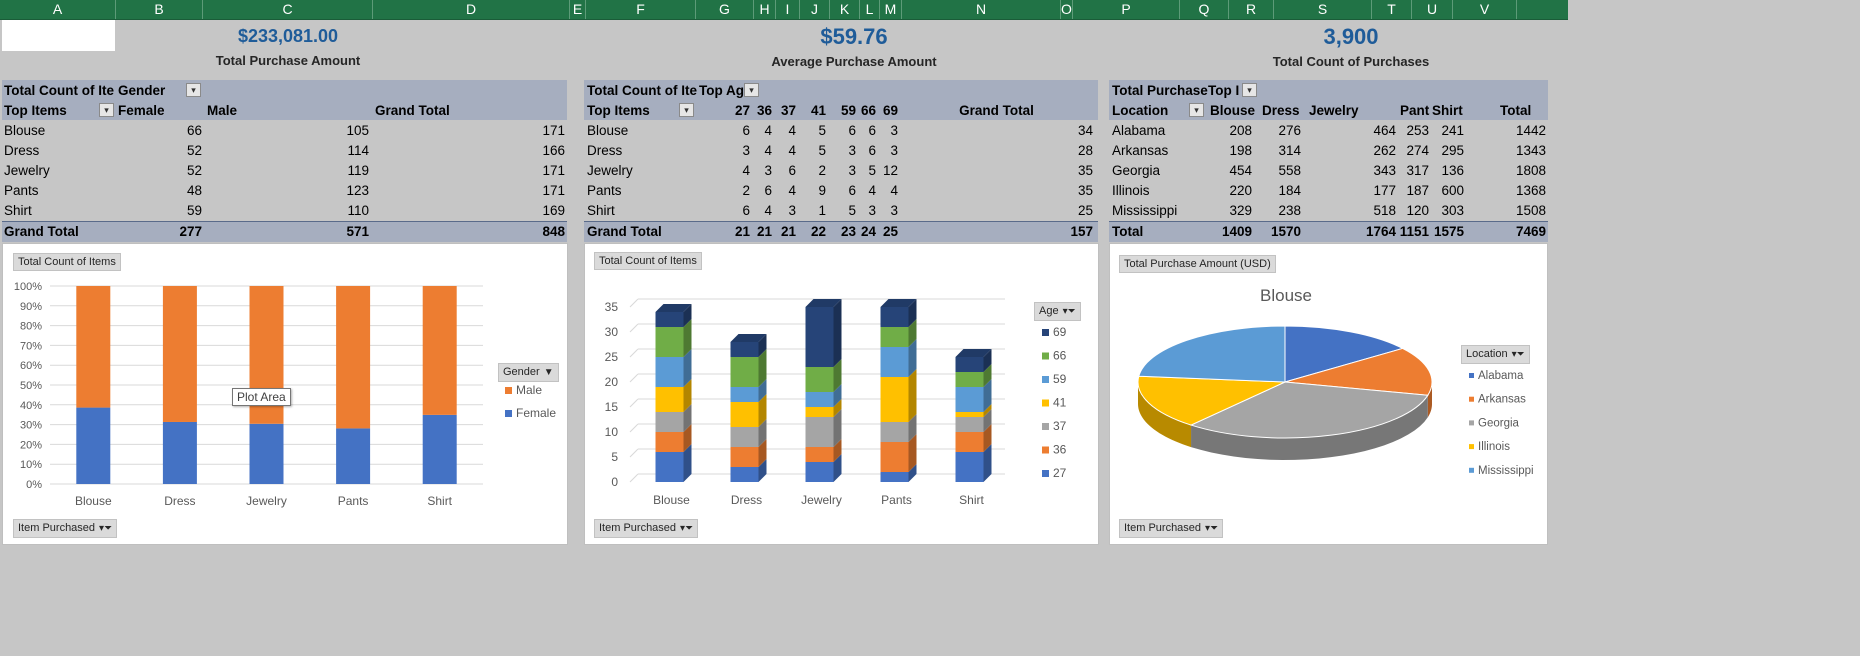 The height and width of the screenshot is (656, 1860). I want to click on pie-slice-alabama, so click(1344, 354).